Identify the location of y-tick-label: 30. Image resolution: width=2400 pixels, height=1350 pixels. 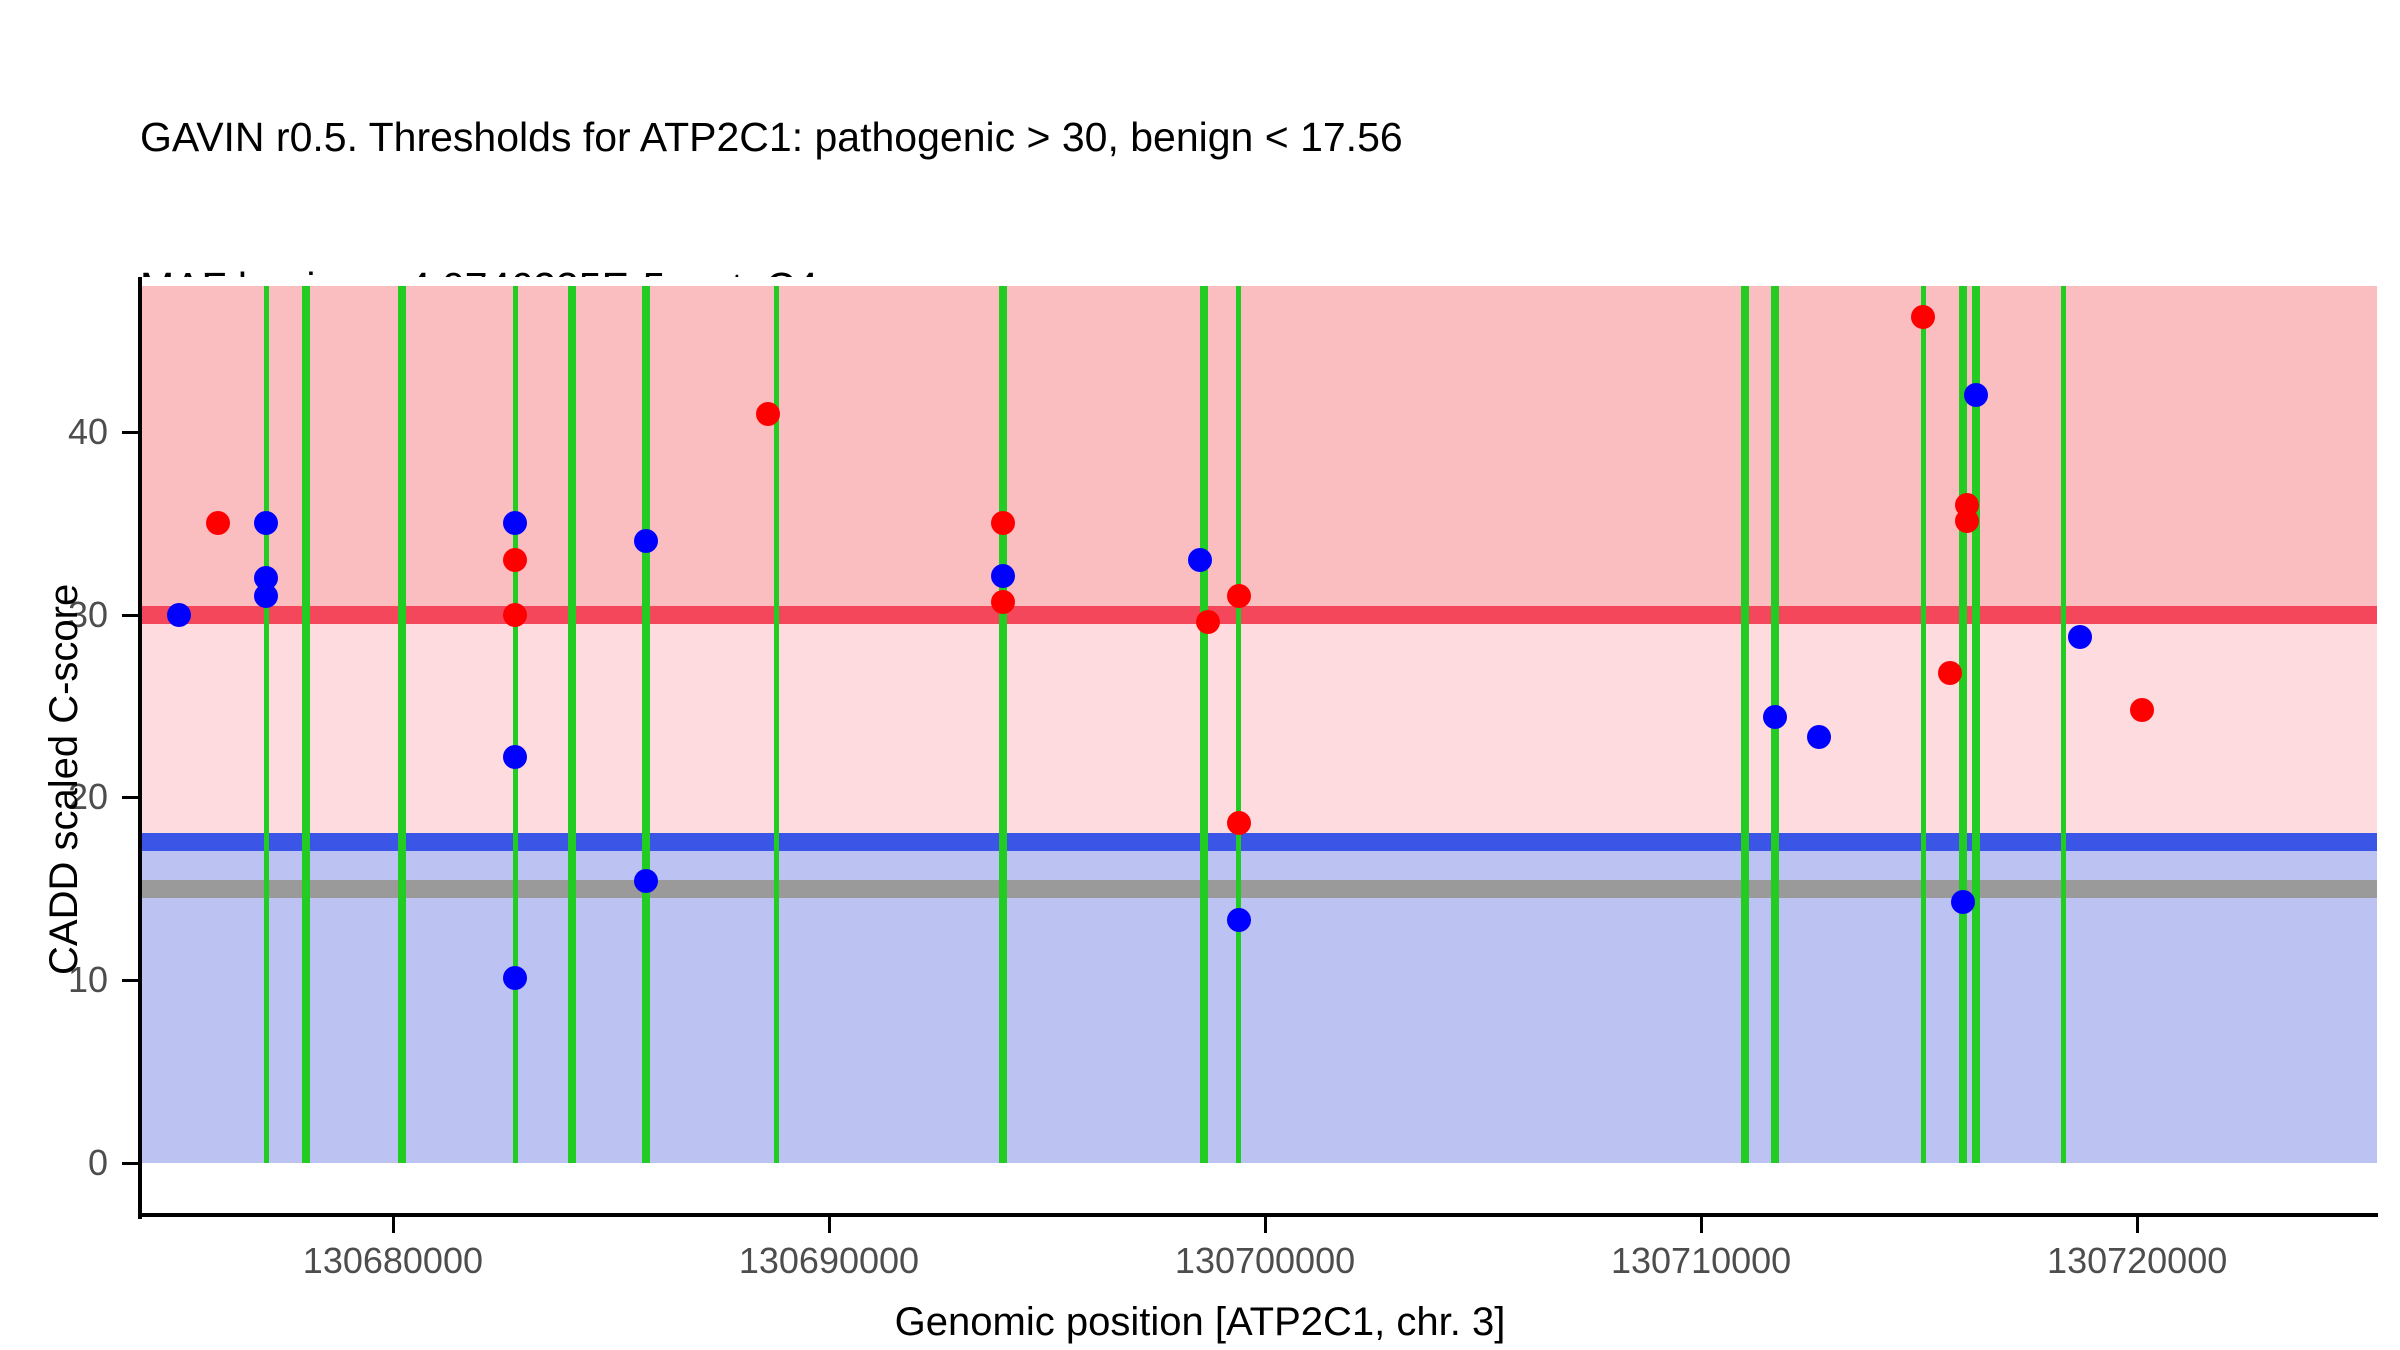
(87, 614).